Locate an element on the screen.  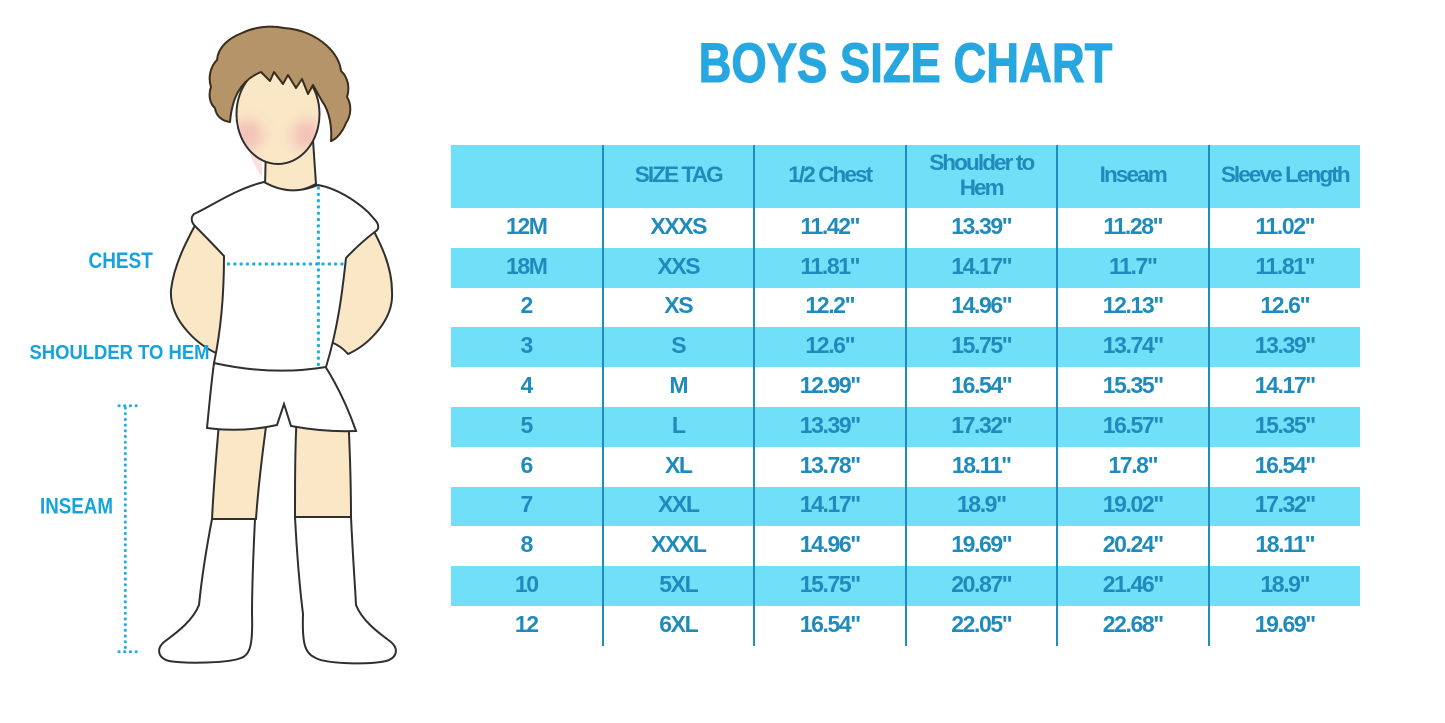
svg-text: SHOULDER TO HEM is located at coordinates (120, 352).